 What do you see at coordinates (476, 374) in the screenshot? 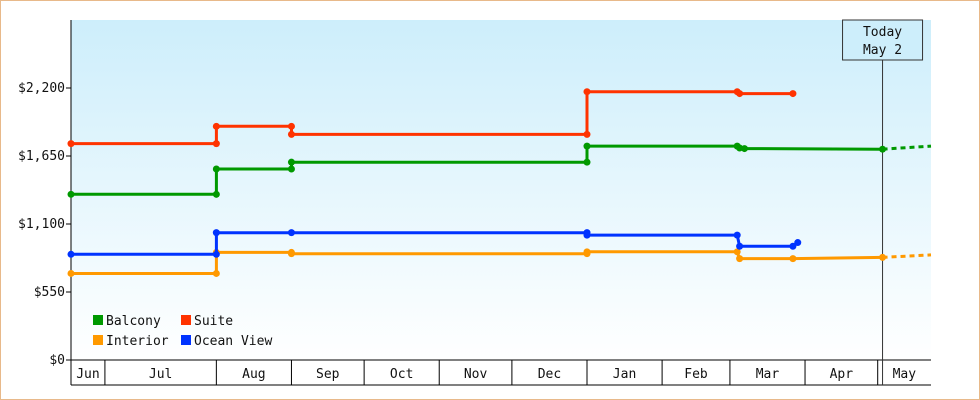
I see `x-tick-label: Nov` at bounding box center [476, 374].